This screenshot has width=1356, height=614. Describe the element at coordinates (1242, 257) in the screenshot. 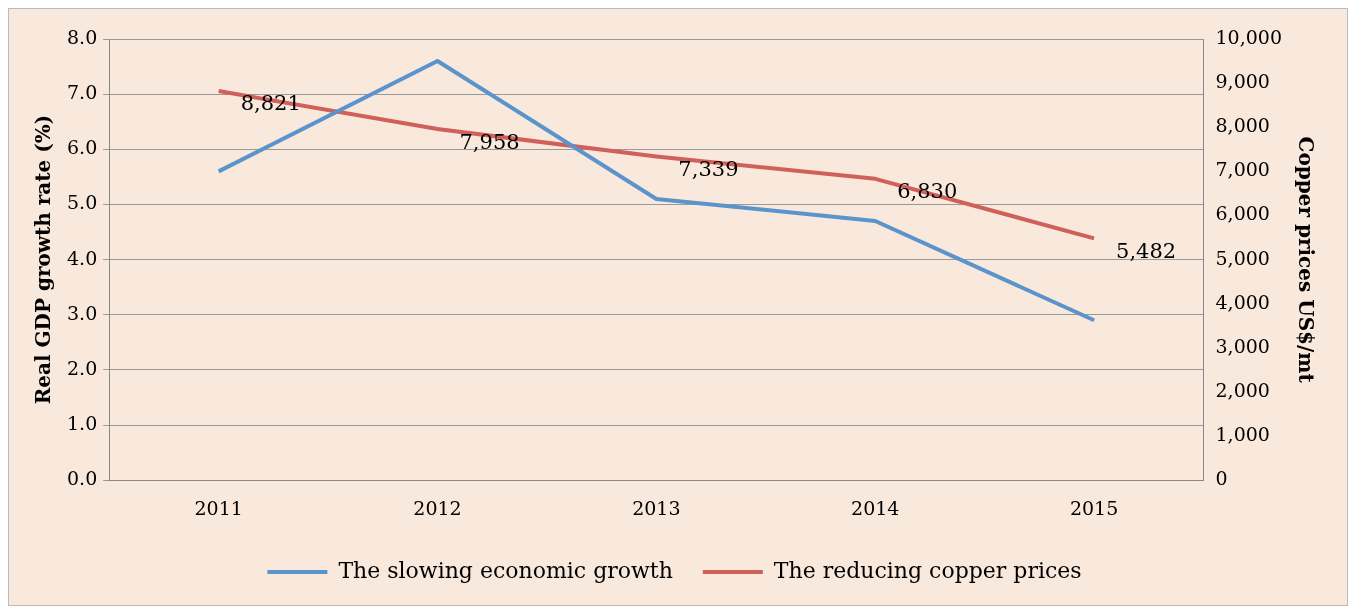

I see `y2-tick-label: 5,000` at that location.